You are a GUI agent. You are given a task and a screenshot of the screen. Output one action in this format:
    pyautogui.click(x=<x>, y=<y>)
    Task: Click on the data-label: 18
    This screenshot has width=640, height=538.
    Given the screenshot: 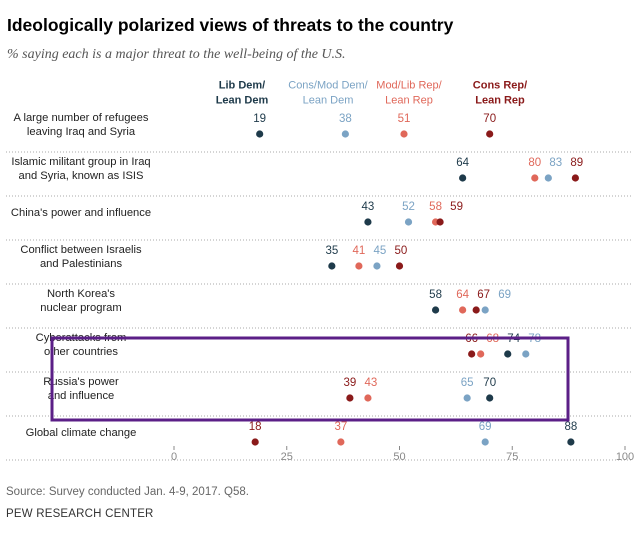 What is the action you would take?
    pyautogui.click(x=255, y=427)
    